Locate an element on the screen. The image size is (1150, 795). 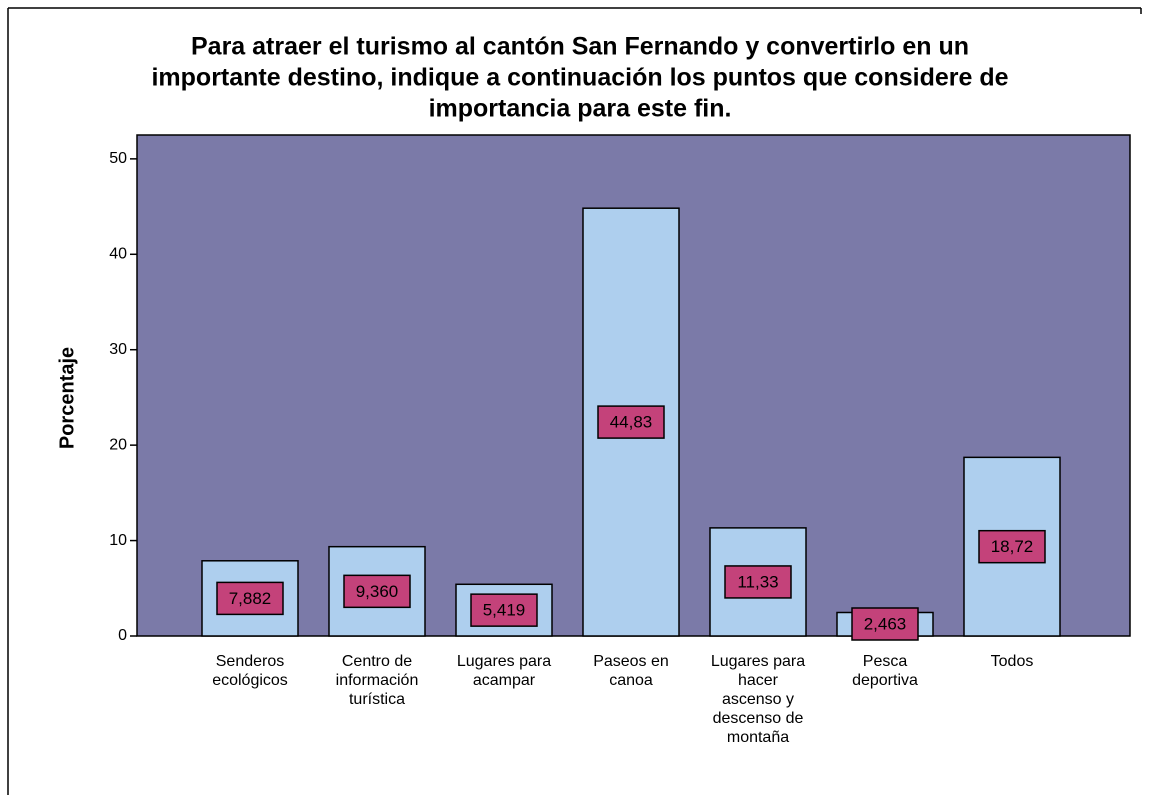
y-tick-label: 20 is located at coordinates (118, 444).